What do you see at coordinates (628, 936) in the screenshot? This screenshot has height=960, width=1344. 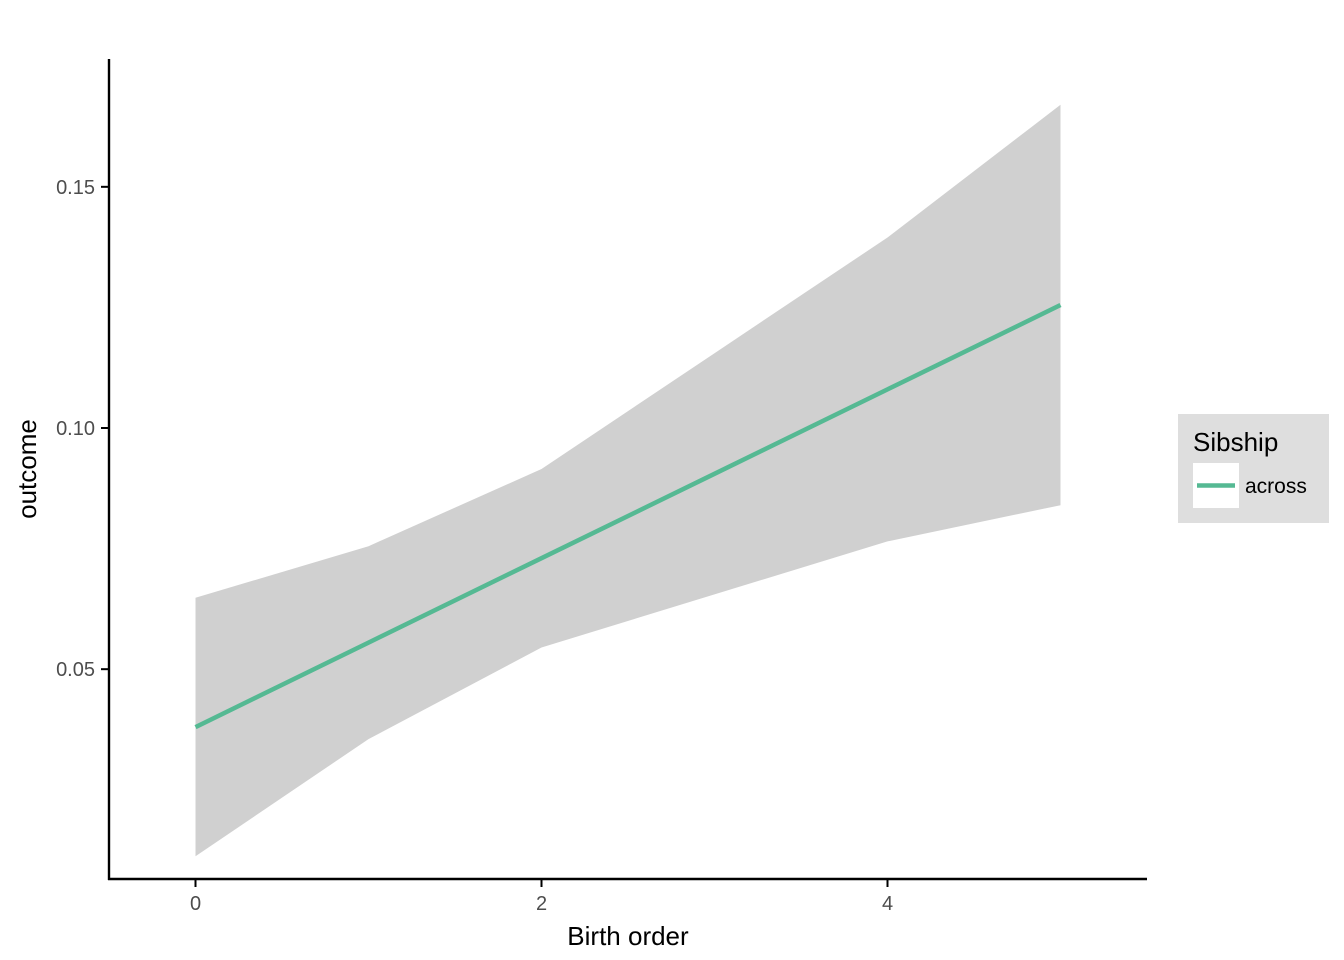 I see `x-axis-title: Birth order` at bounding box center [628, 936].